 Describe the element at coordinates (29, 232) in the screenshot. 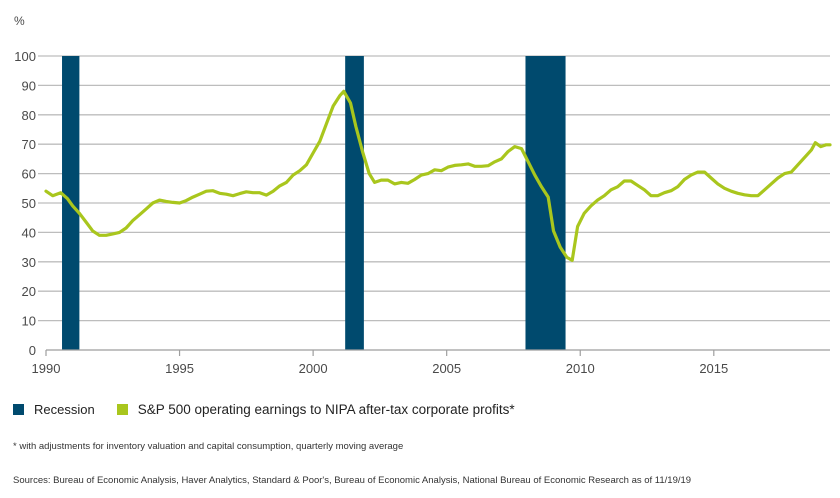

I see `y-tick-label: 40` at that location.